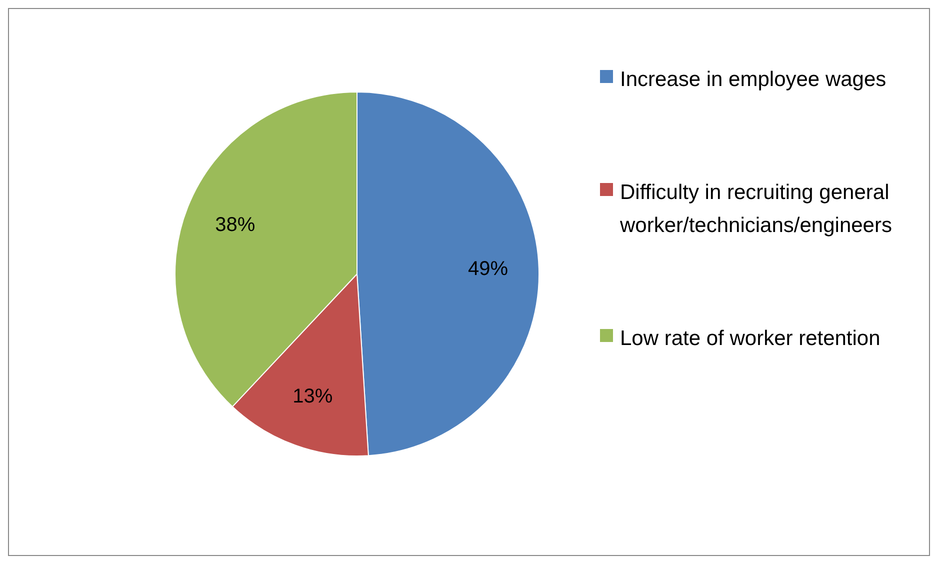  I want to click on legend-label: Low rate of worker retention, so click(750, 338).